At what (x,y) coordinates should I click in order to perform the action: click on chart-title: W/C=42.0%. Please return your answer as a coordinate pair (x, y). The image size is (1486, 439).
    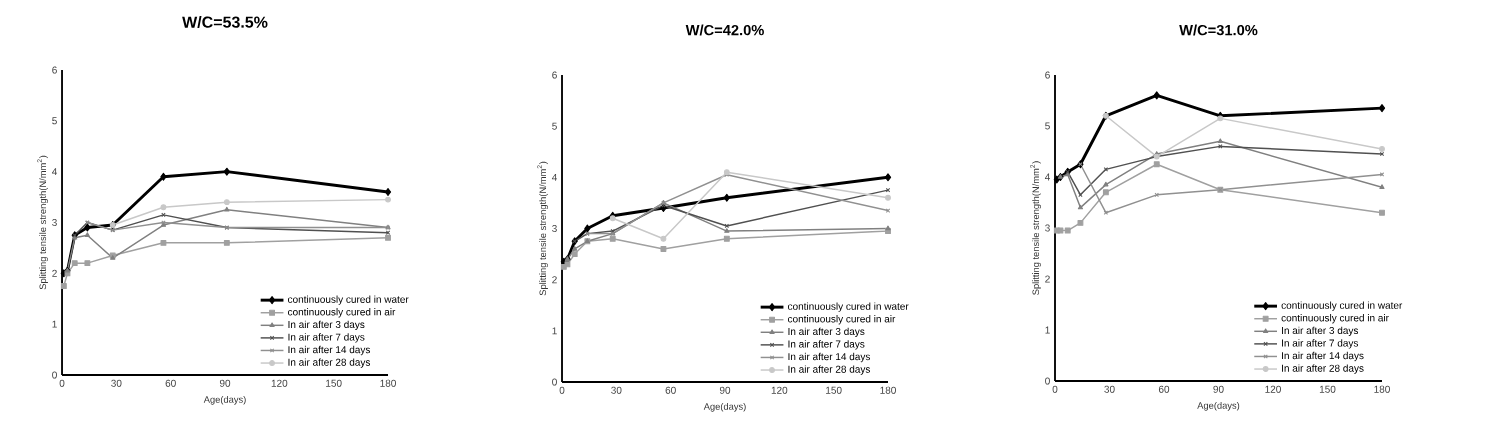
    Looking at the image, I should click on (724, 30).